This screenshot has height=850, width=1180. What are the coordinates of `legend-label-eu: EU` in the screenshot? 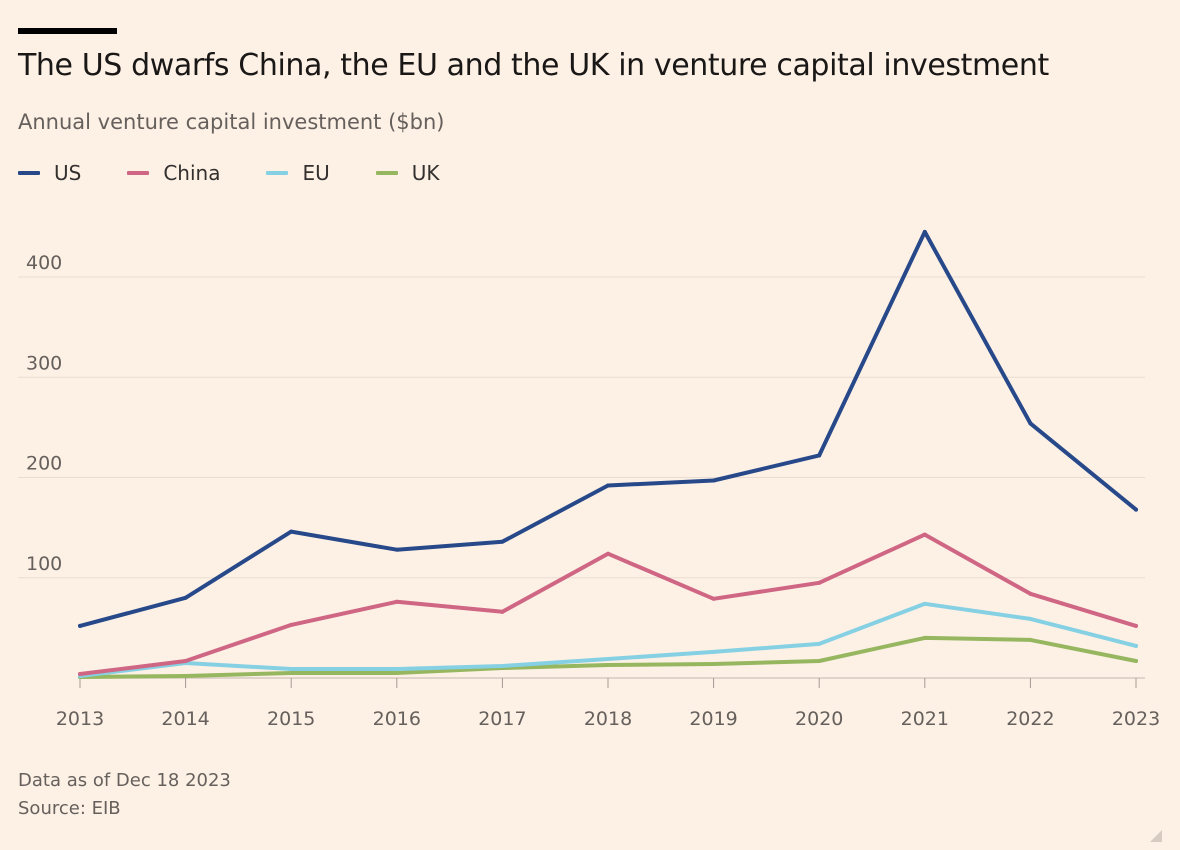 It's located at (316, 173).